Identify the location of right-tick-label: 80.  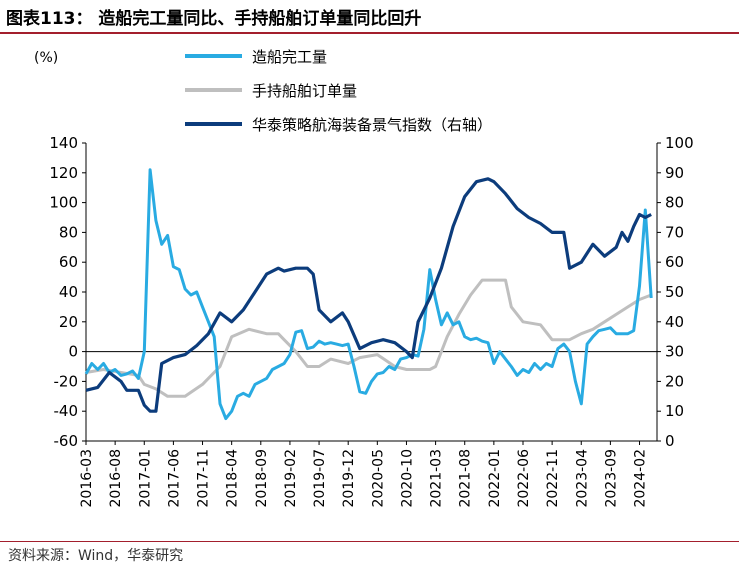
(674, 203).